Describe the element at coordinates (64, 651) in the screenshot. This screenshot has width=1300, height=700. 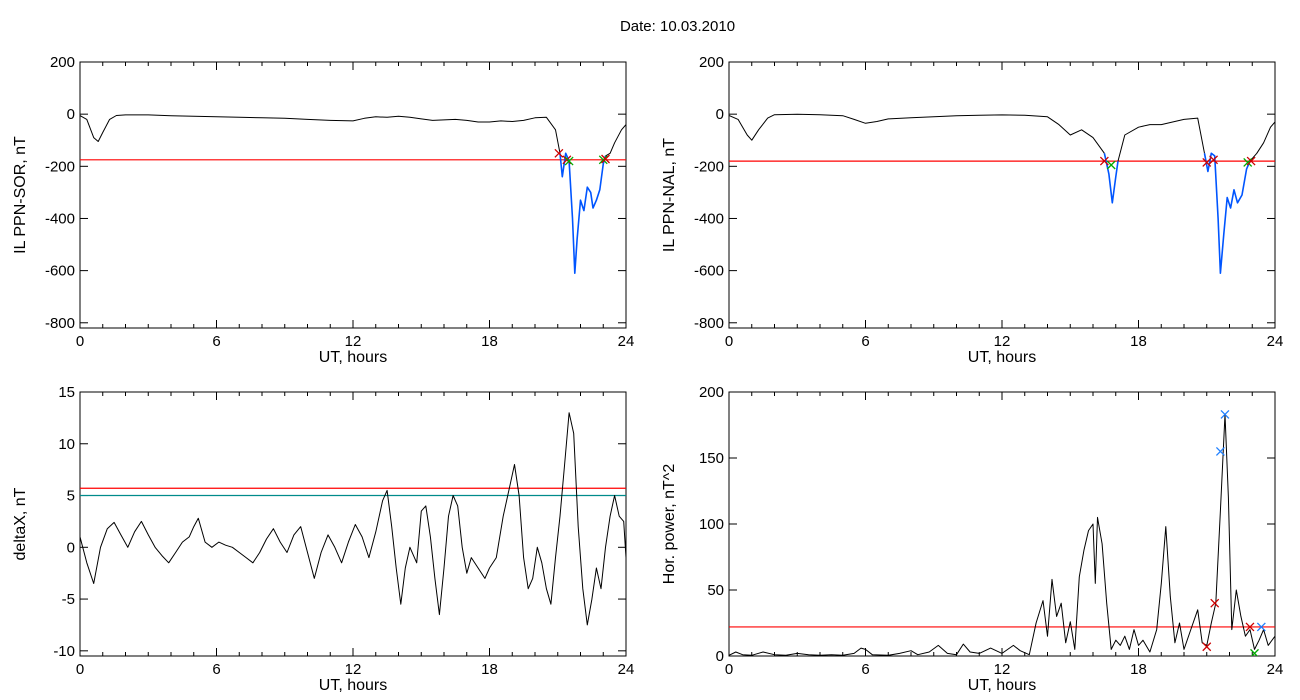
I see `y-tick-label: -10` at that location.